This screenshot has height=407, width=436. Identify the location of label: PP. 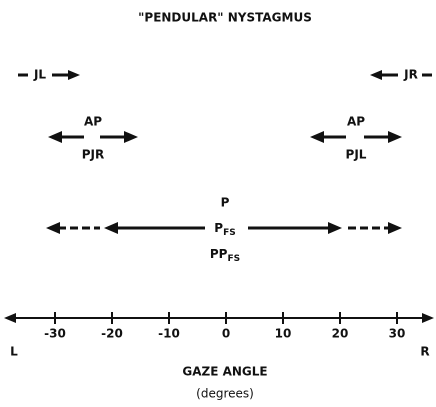
(219, 254).